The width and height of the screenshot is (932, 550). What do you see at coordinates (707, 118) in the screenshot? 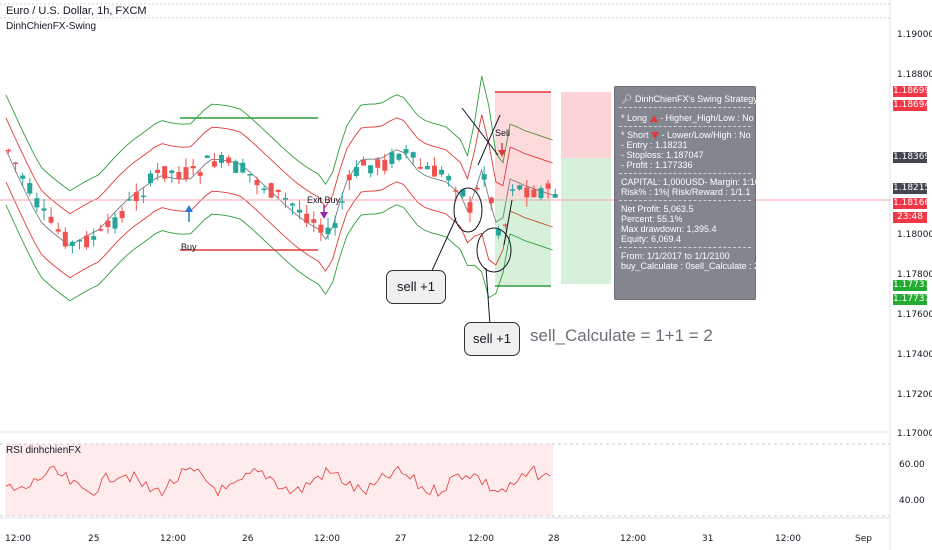
I see `long-condition: - Higher_High/Low : No` at bounding box center [707, 118].